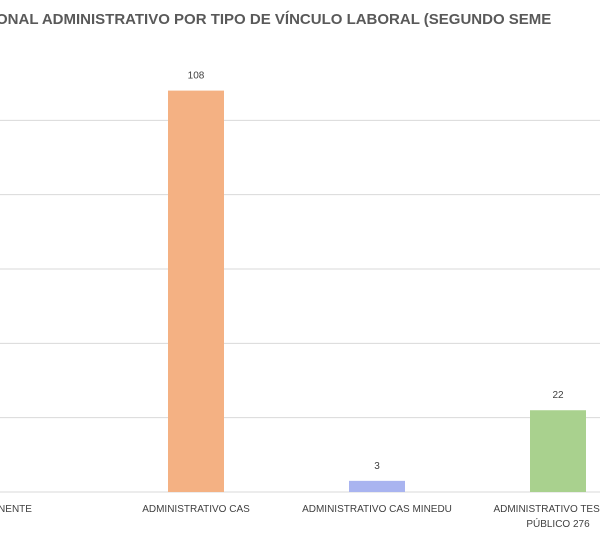 The width and height of the screenshot is (600, 535). Describe the element at coordinates (377, 466) in the screenshot. I see `data-label: 3` at that location.